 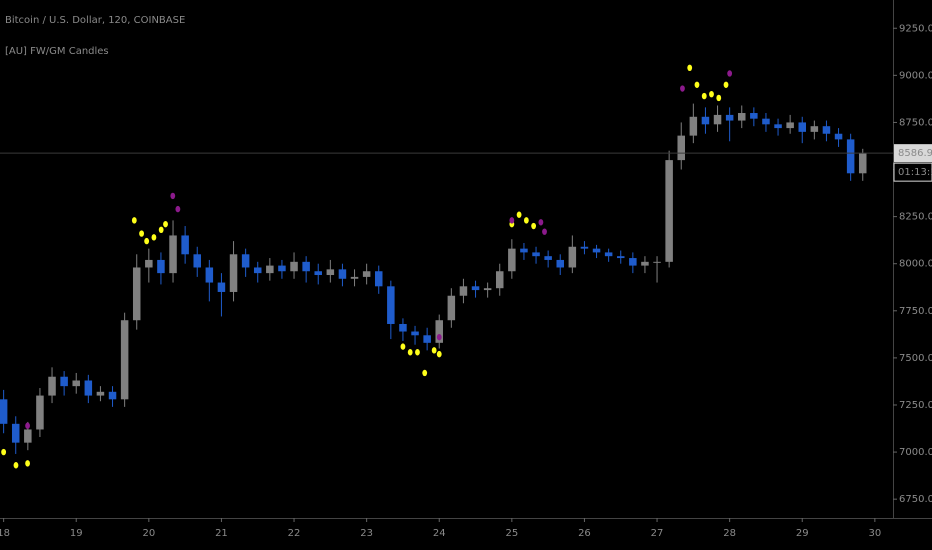 I want to click on x-tick-label: 30, so click(x=874, y=533).